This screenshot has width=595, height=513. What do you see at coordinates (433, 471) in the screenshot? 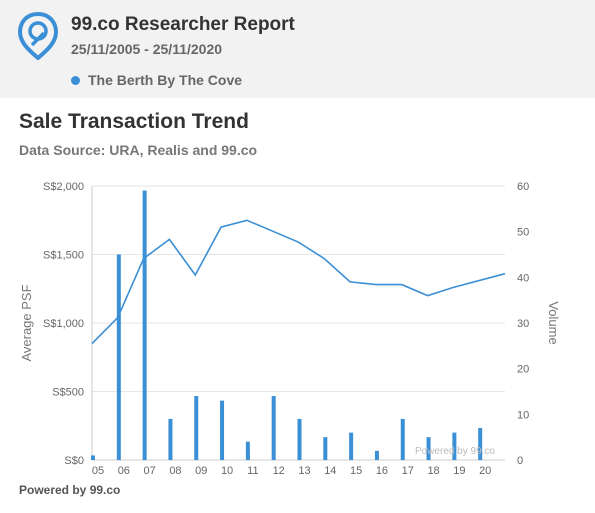
I see `x-tick-label: 18` at bounding box center [433, 471].